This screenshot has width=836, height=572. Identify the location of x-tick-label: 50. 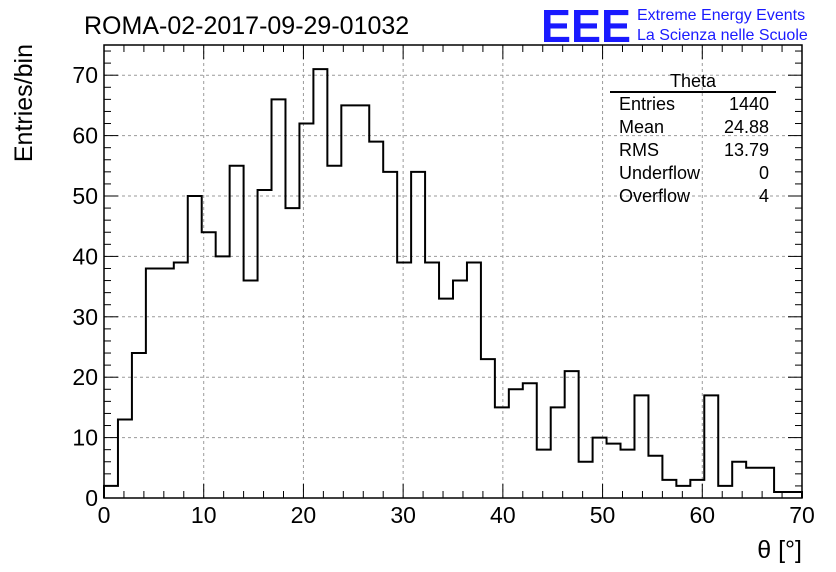
(603, 515).